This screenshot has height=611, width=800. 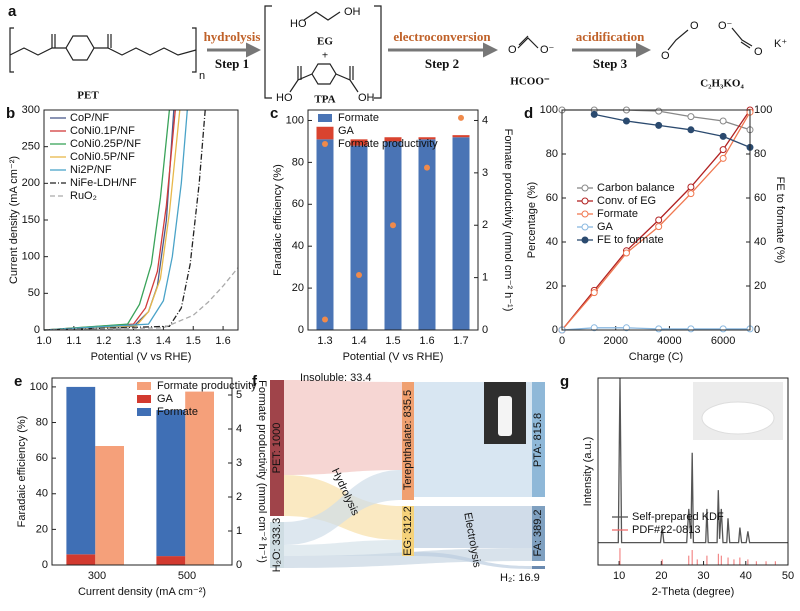 What do you see at coordinates (552, 198) in the screenshot?
I see `y-tick-label: 60` at bounding box center [552, 198].